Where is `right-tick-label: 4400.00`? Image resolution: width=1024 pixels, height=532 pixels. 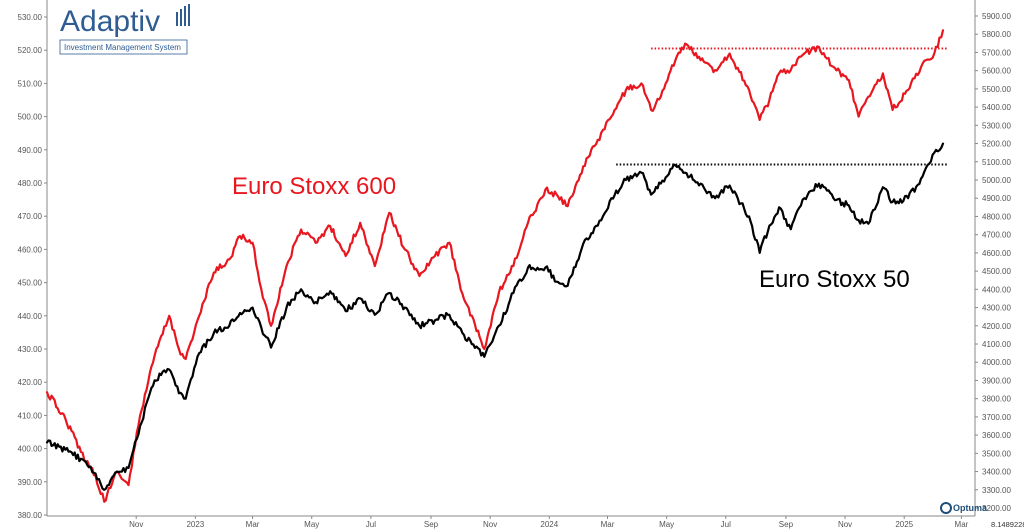 right-tick-label: 4400.00 is located at coordinates (996, 289).